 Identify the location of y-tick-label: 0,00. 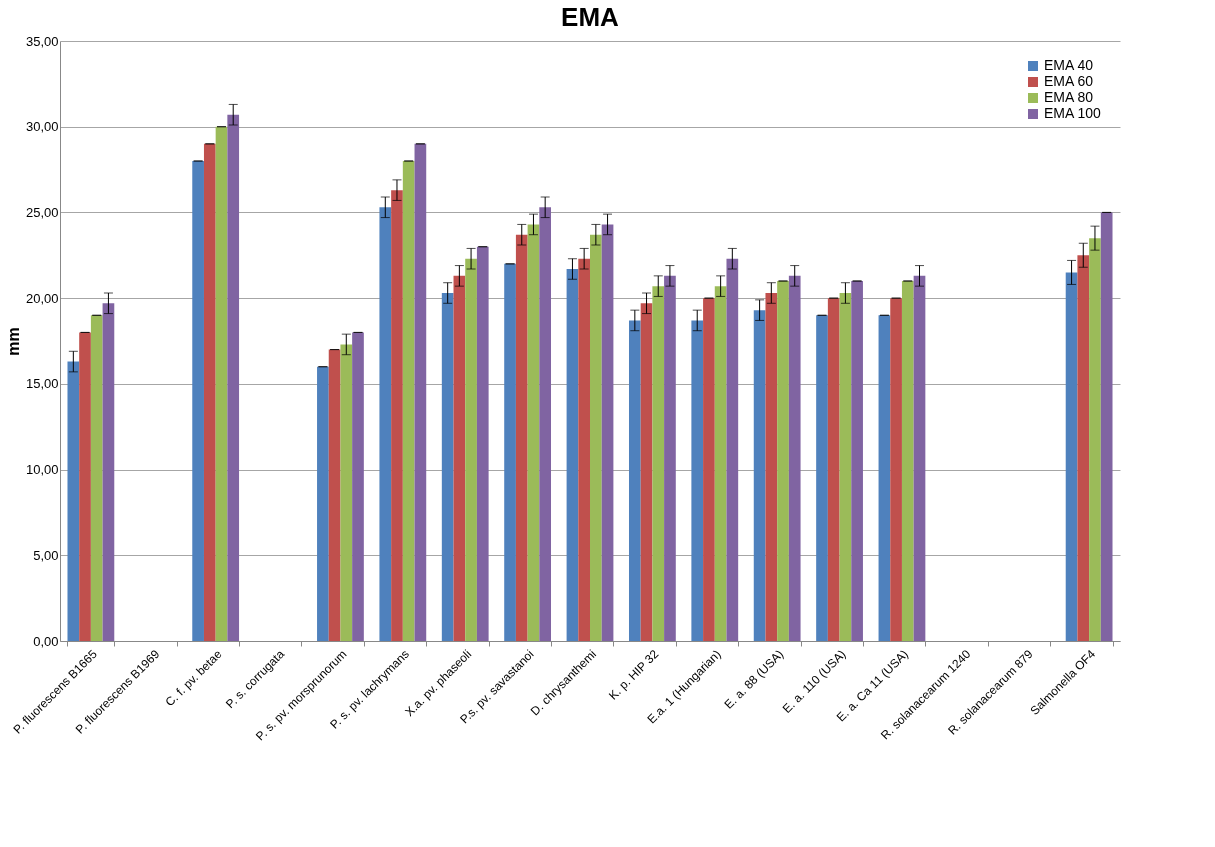
(46, 641).